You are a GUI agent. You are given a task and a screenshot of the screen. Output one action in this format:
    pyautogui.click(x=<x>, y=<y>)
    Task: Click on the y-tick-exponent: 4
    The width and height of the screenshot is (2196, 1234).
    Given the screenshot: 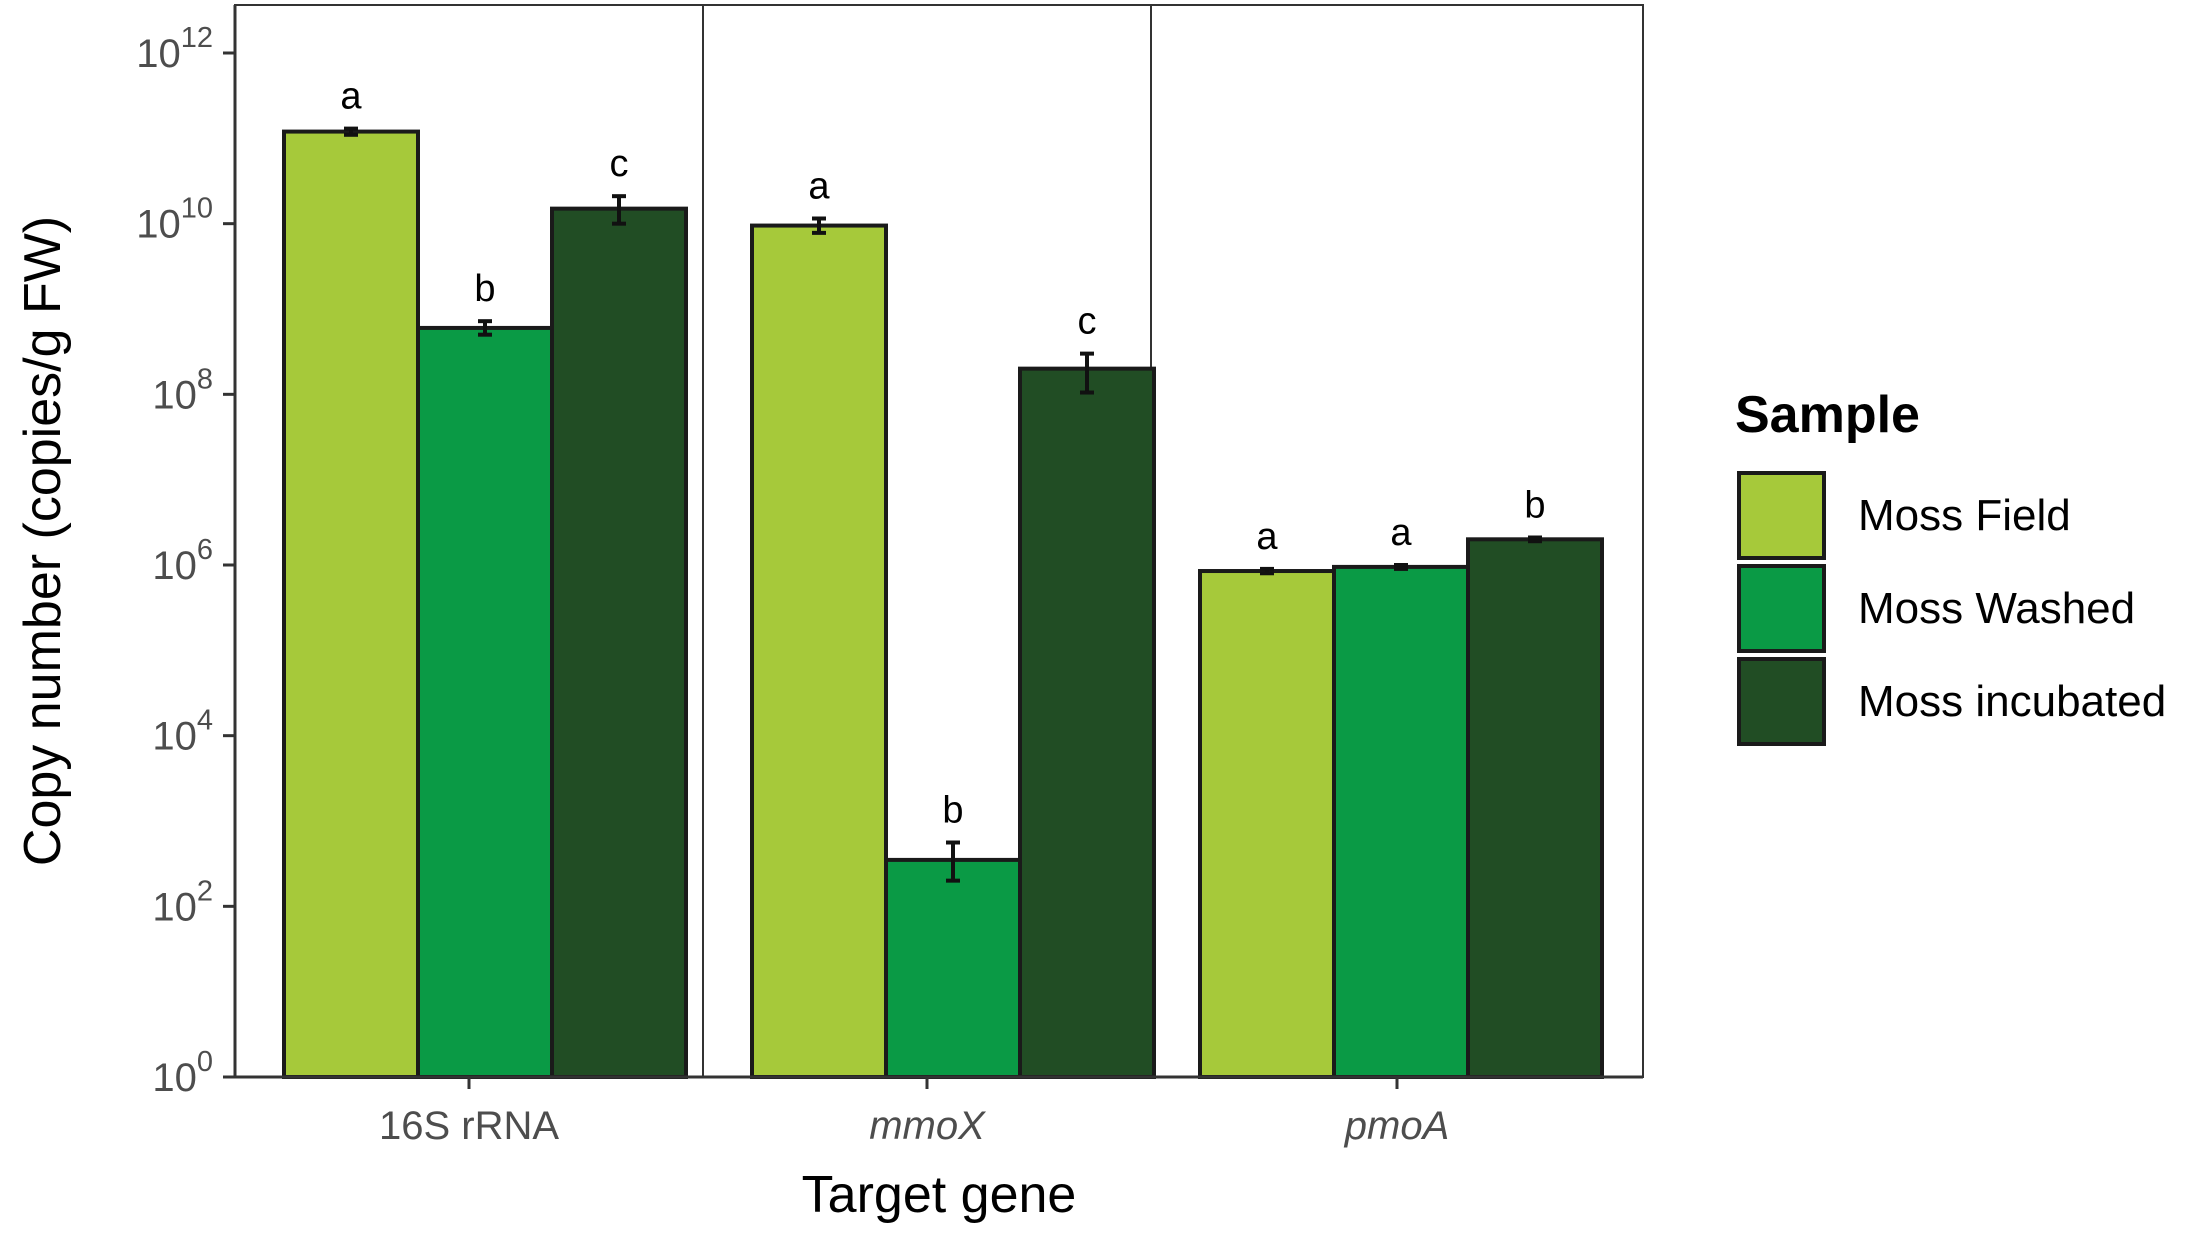 What is the action you would take?
    pyautogui.click(x=205, y=721)
    